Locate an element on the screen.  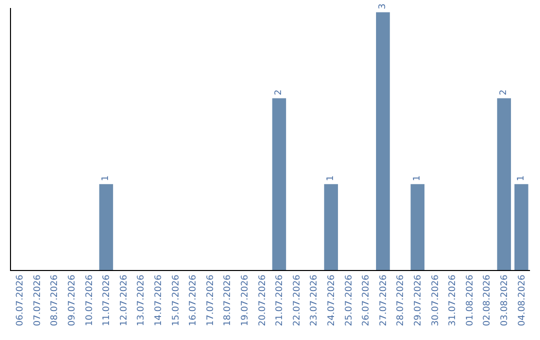
x-tick-label: 07.07.2026 is located at coordinates (37, 300).